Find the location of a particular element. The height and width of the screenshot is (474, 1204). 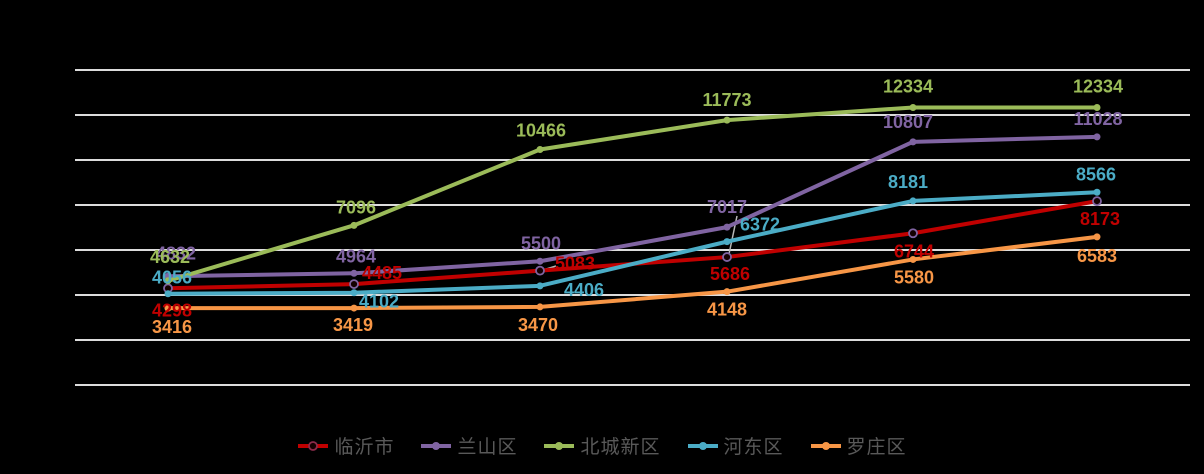

data-label: 4056 is located at coordinates (172, 278).